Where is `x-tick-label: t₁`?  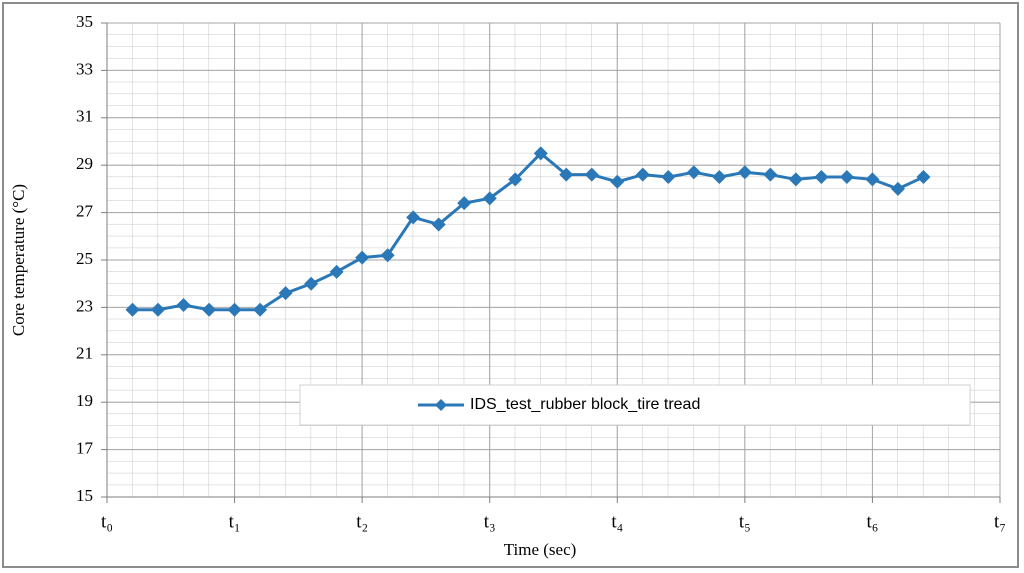 x-tick-label: t₁ is located at coordinates (235, 521).